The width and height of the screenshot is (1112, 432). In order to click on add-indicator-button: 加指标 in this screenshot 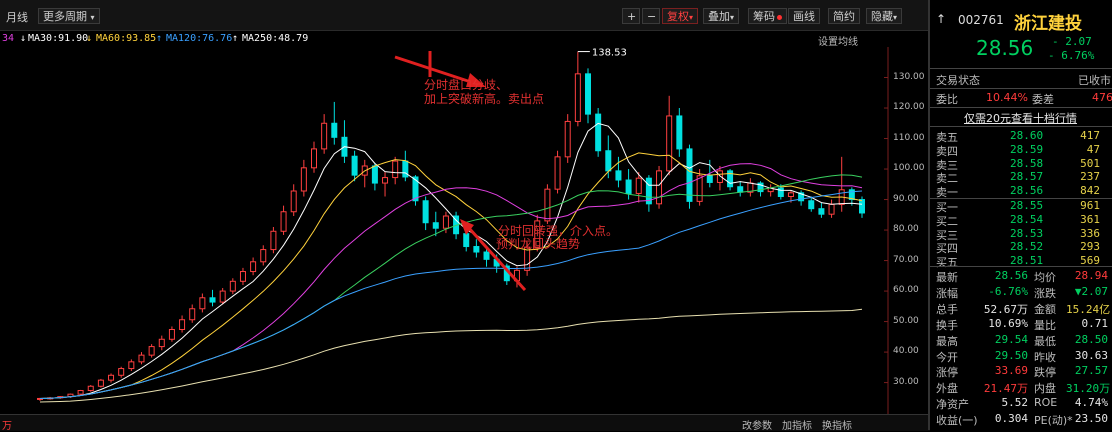, I will do `click(797, 426)`.